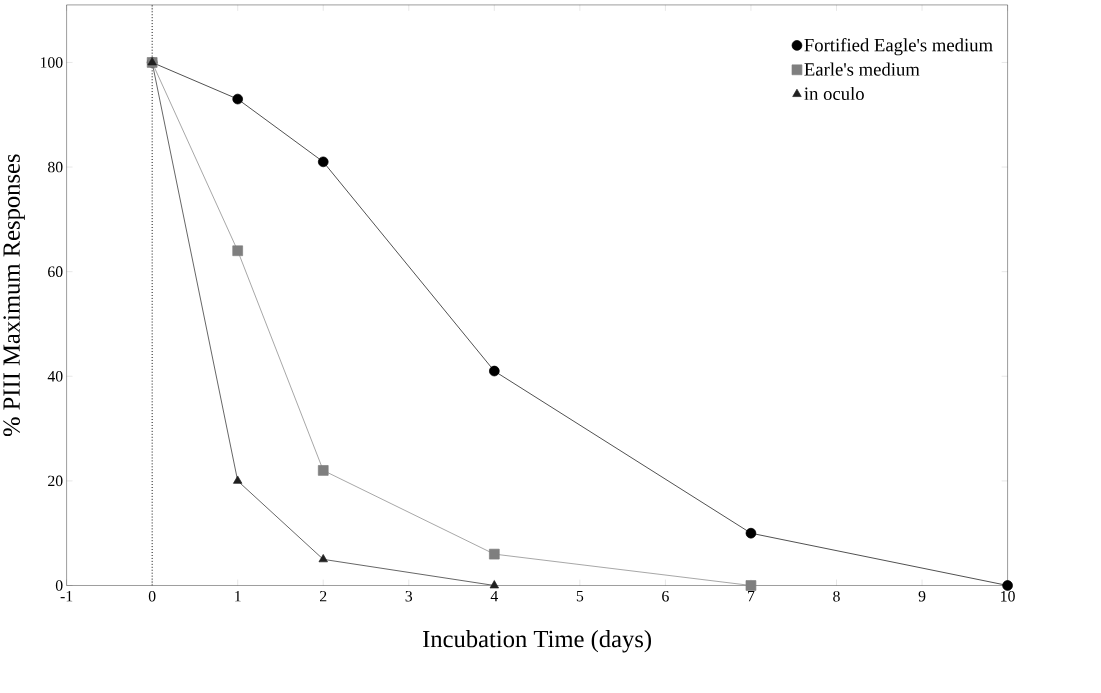  What do you see at coordinates (59, 585) in the screenshot?
I see `y-tick-label: 0` at bounding box center [59, 585].